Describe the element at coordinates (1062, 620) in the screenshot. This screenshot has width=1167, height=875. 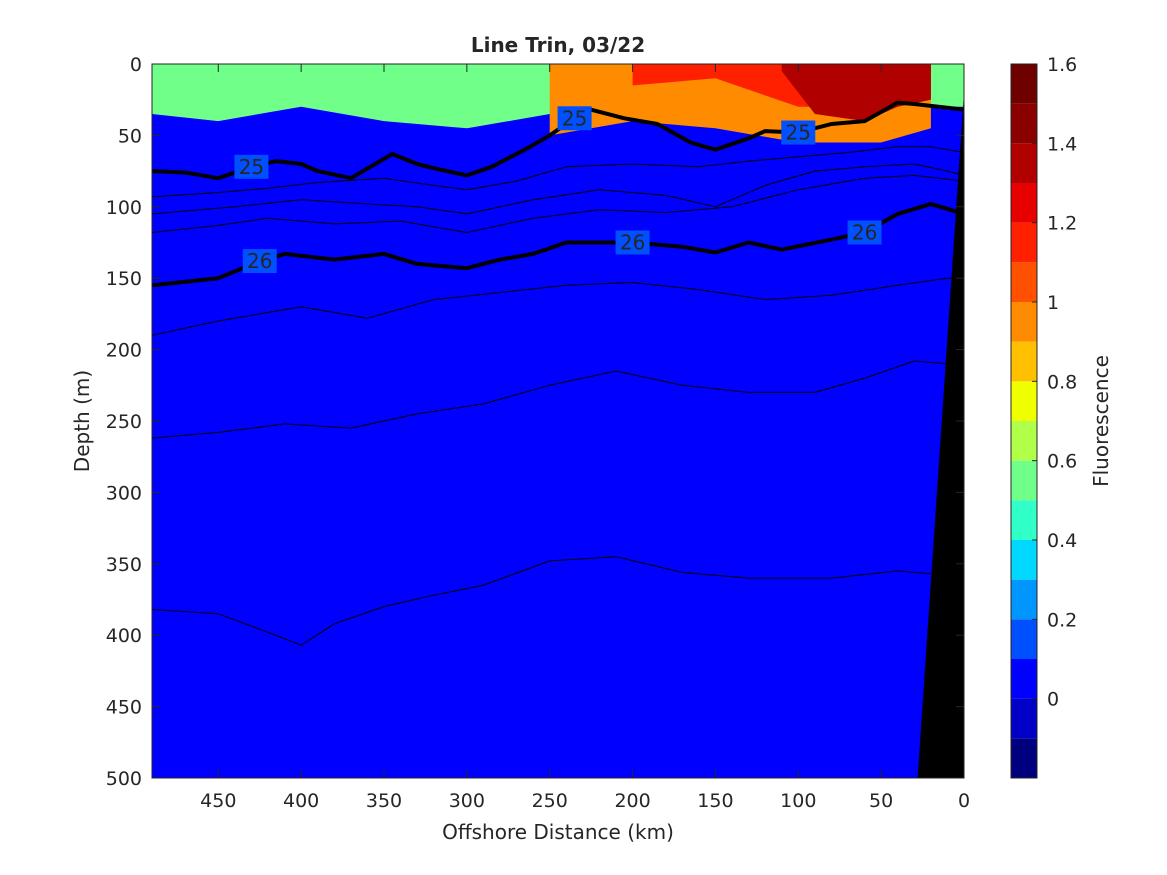
I see `colorbar-tick-label: 0.2` at that location.